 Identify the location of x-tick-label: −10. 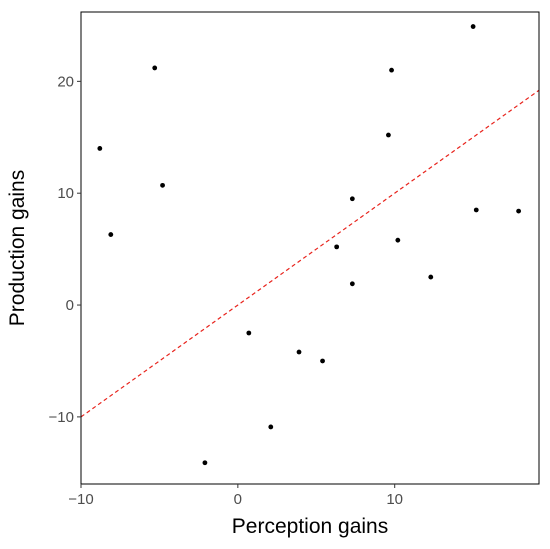
(80, 499).